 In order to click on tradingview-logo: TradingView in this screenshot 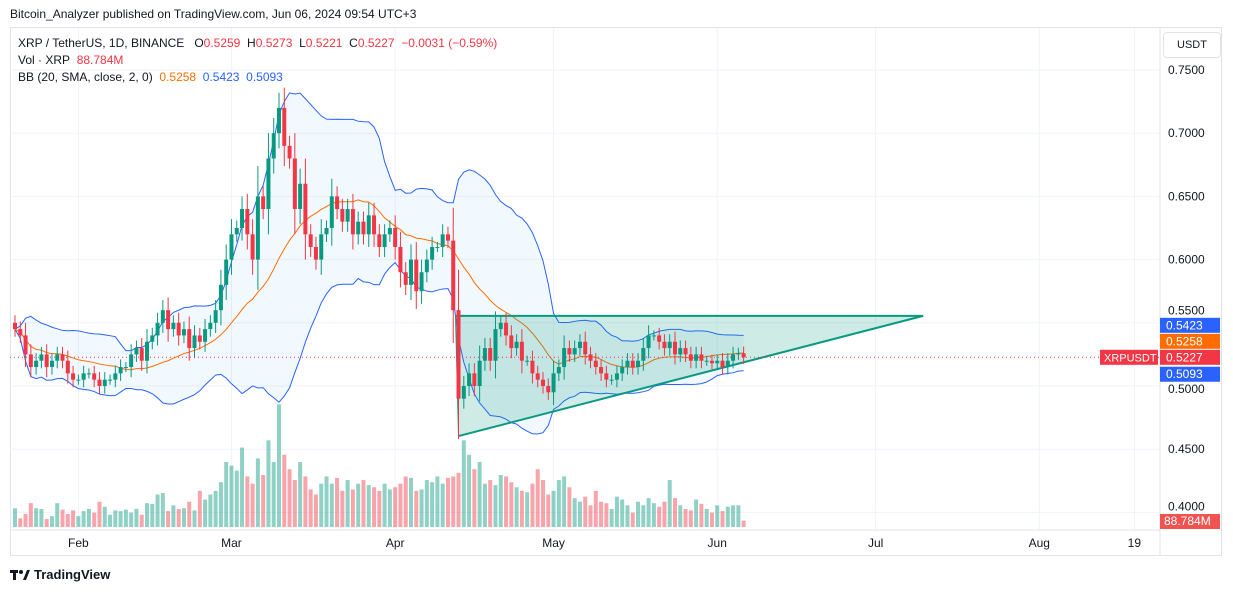, I will do `click(60, 574)`.